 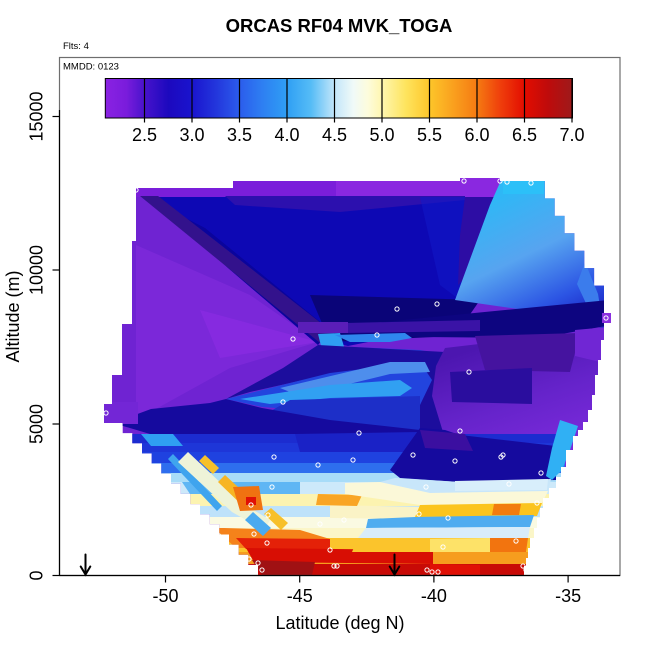 What do you see at coordinates (37, 270) in the screenshot?
I see `svg-text: 10000` at bounding box center [37, 270].